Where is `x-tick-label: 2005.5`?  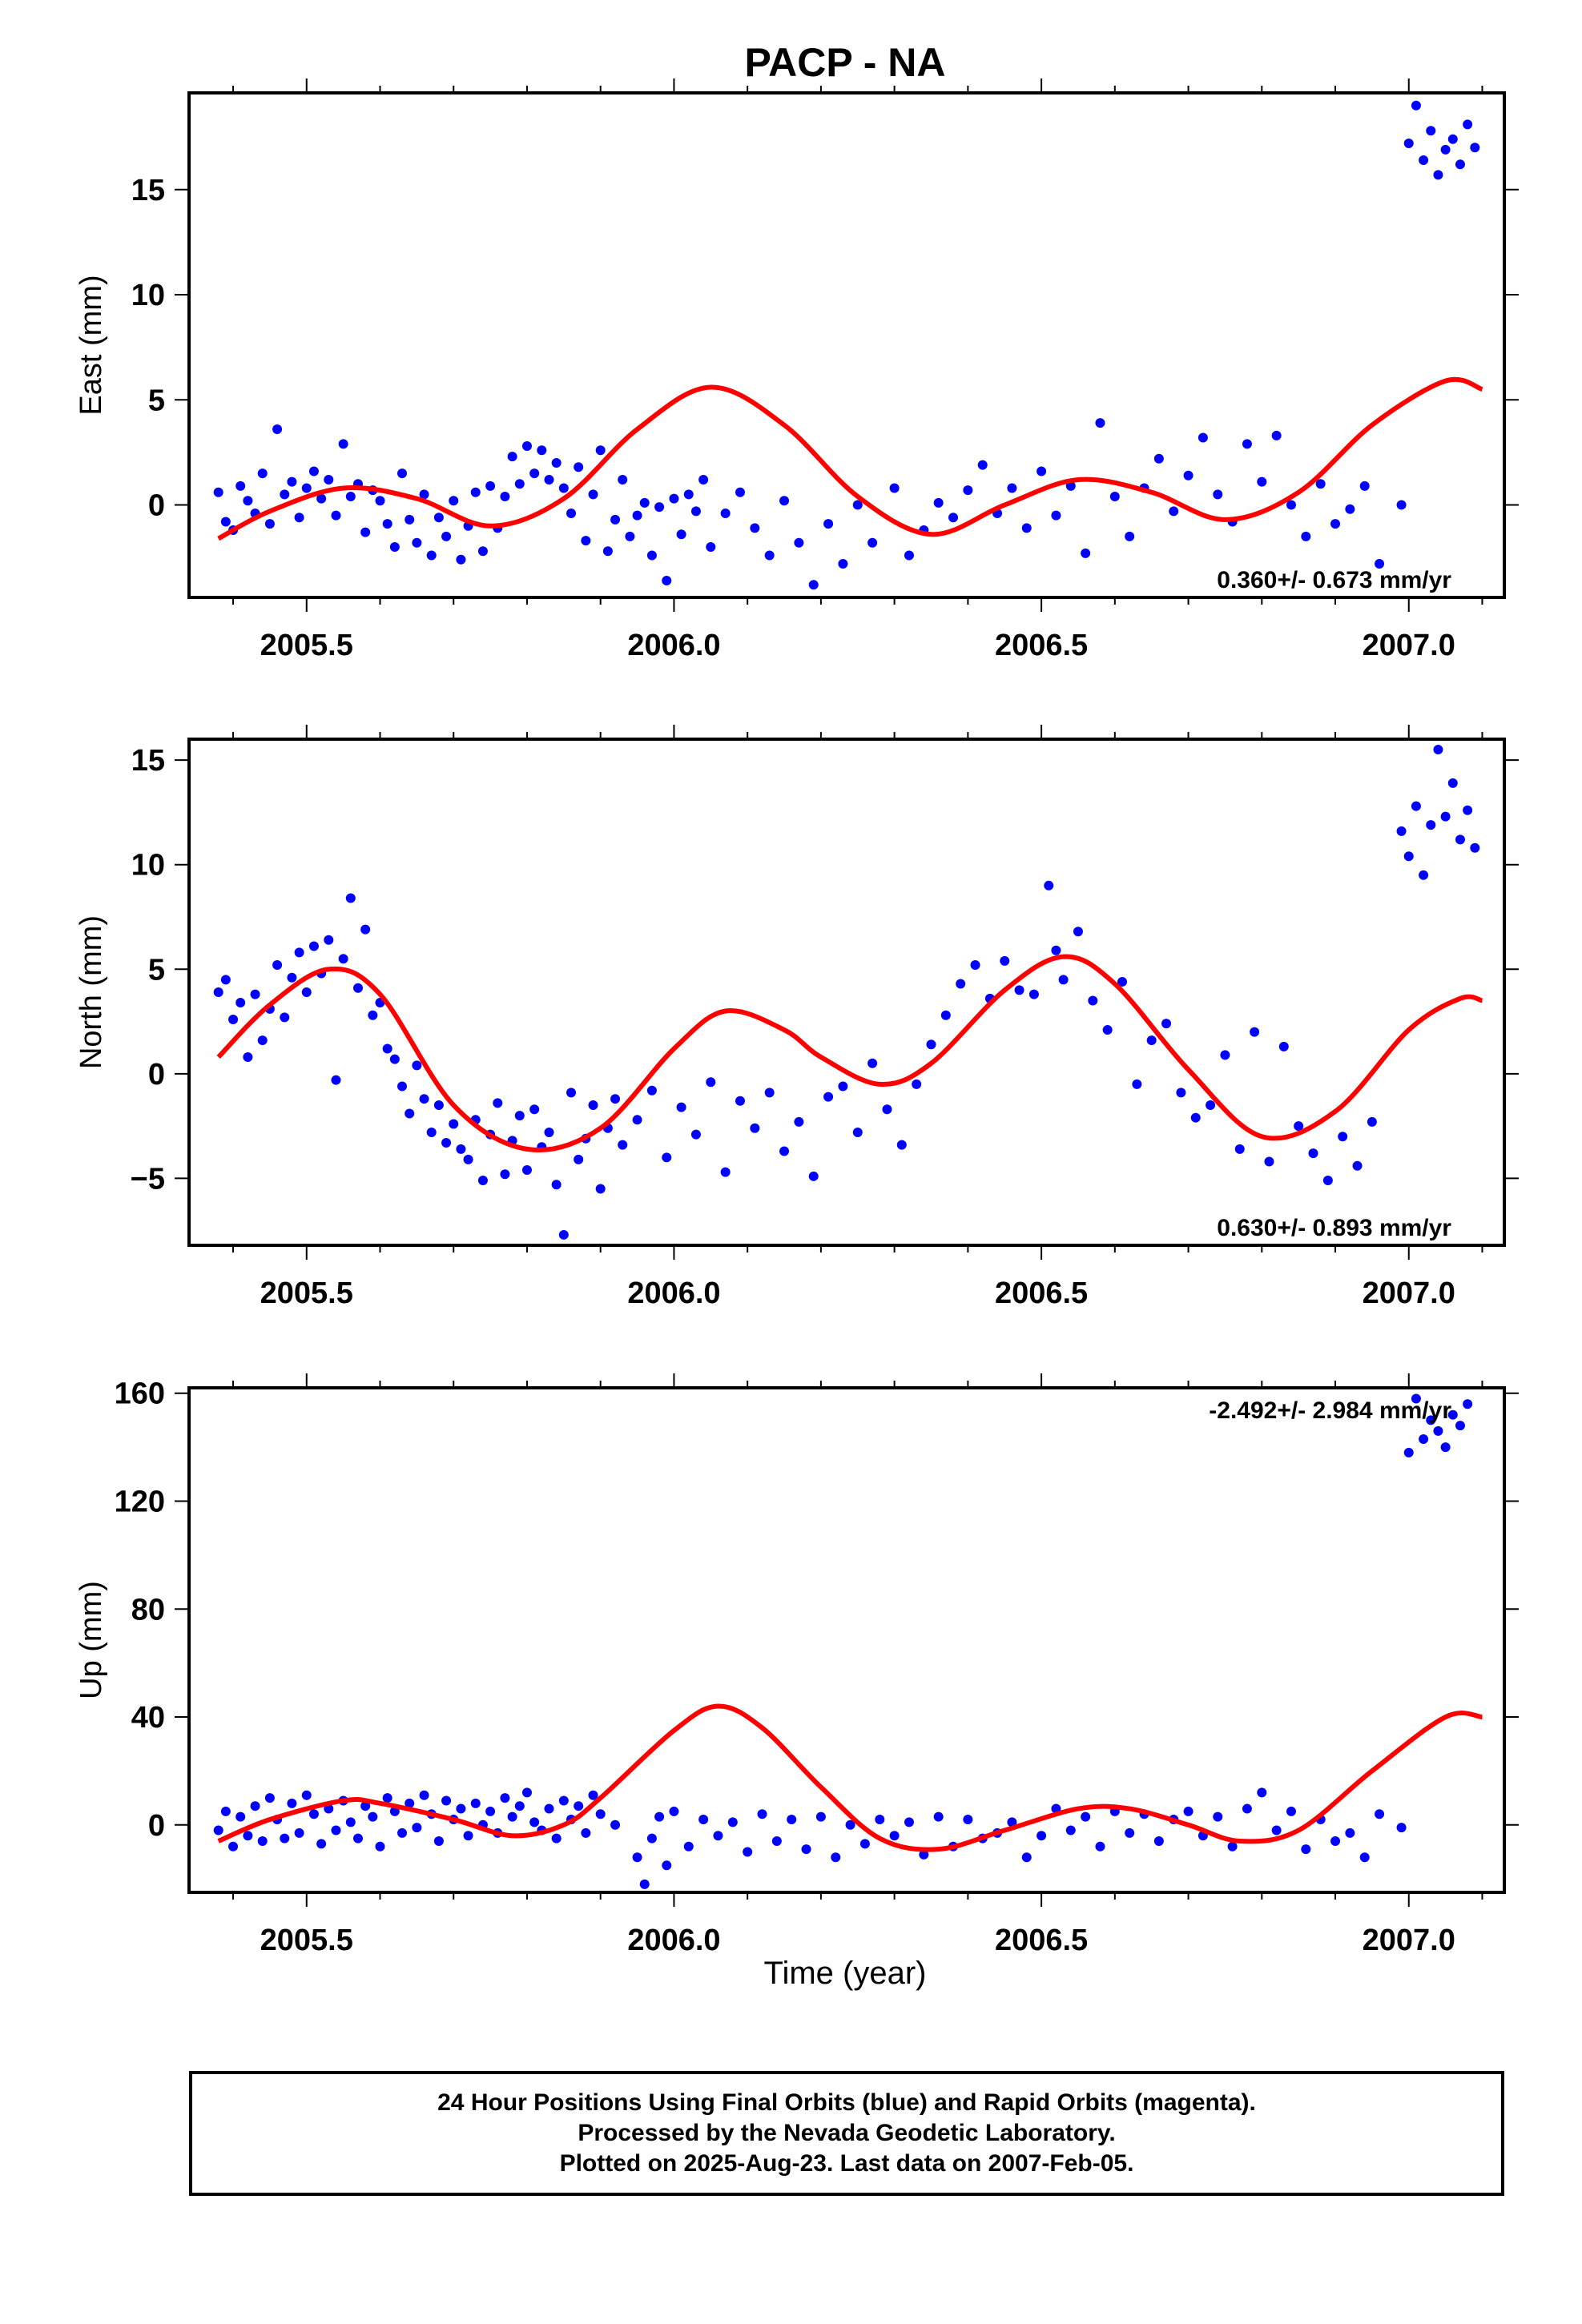 x-tick-label: 2005.5 is located at coordinates (306, 1294).